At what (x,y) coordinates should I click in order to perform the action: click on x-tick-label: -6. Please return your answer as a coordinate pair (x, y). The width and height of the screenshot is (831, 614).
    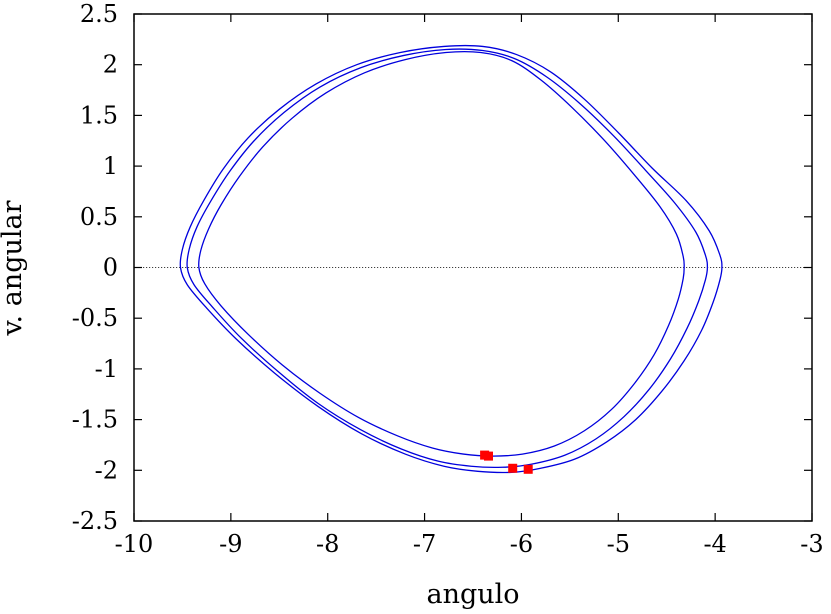
    Looking at the image, I should click on (521, 544).